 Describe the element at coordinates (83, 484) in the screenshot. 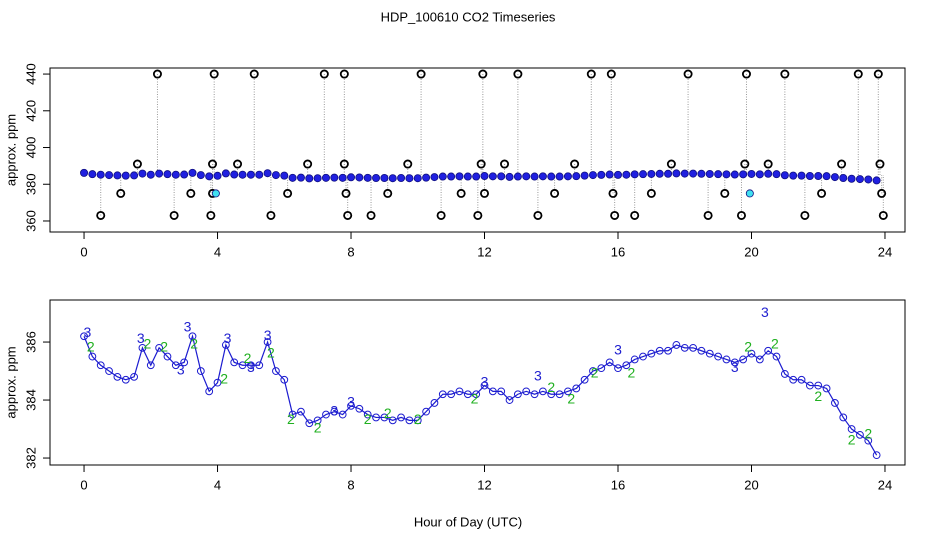

I see `x-tick-label: 0` at that location.